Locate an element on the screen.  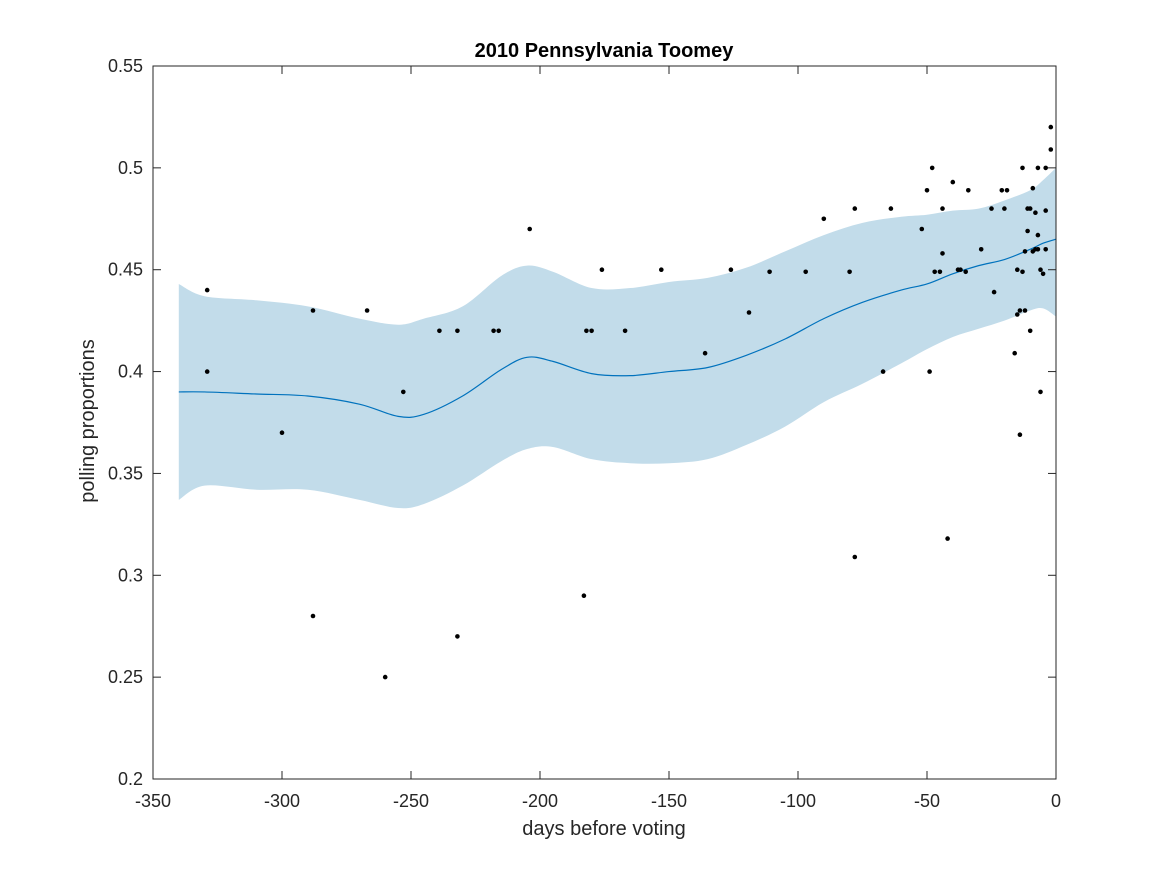
y-tick-label: 0.35 is located at coordinates (125, 473).